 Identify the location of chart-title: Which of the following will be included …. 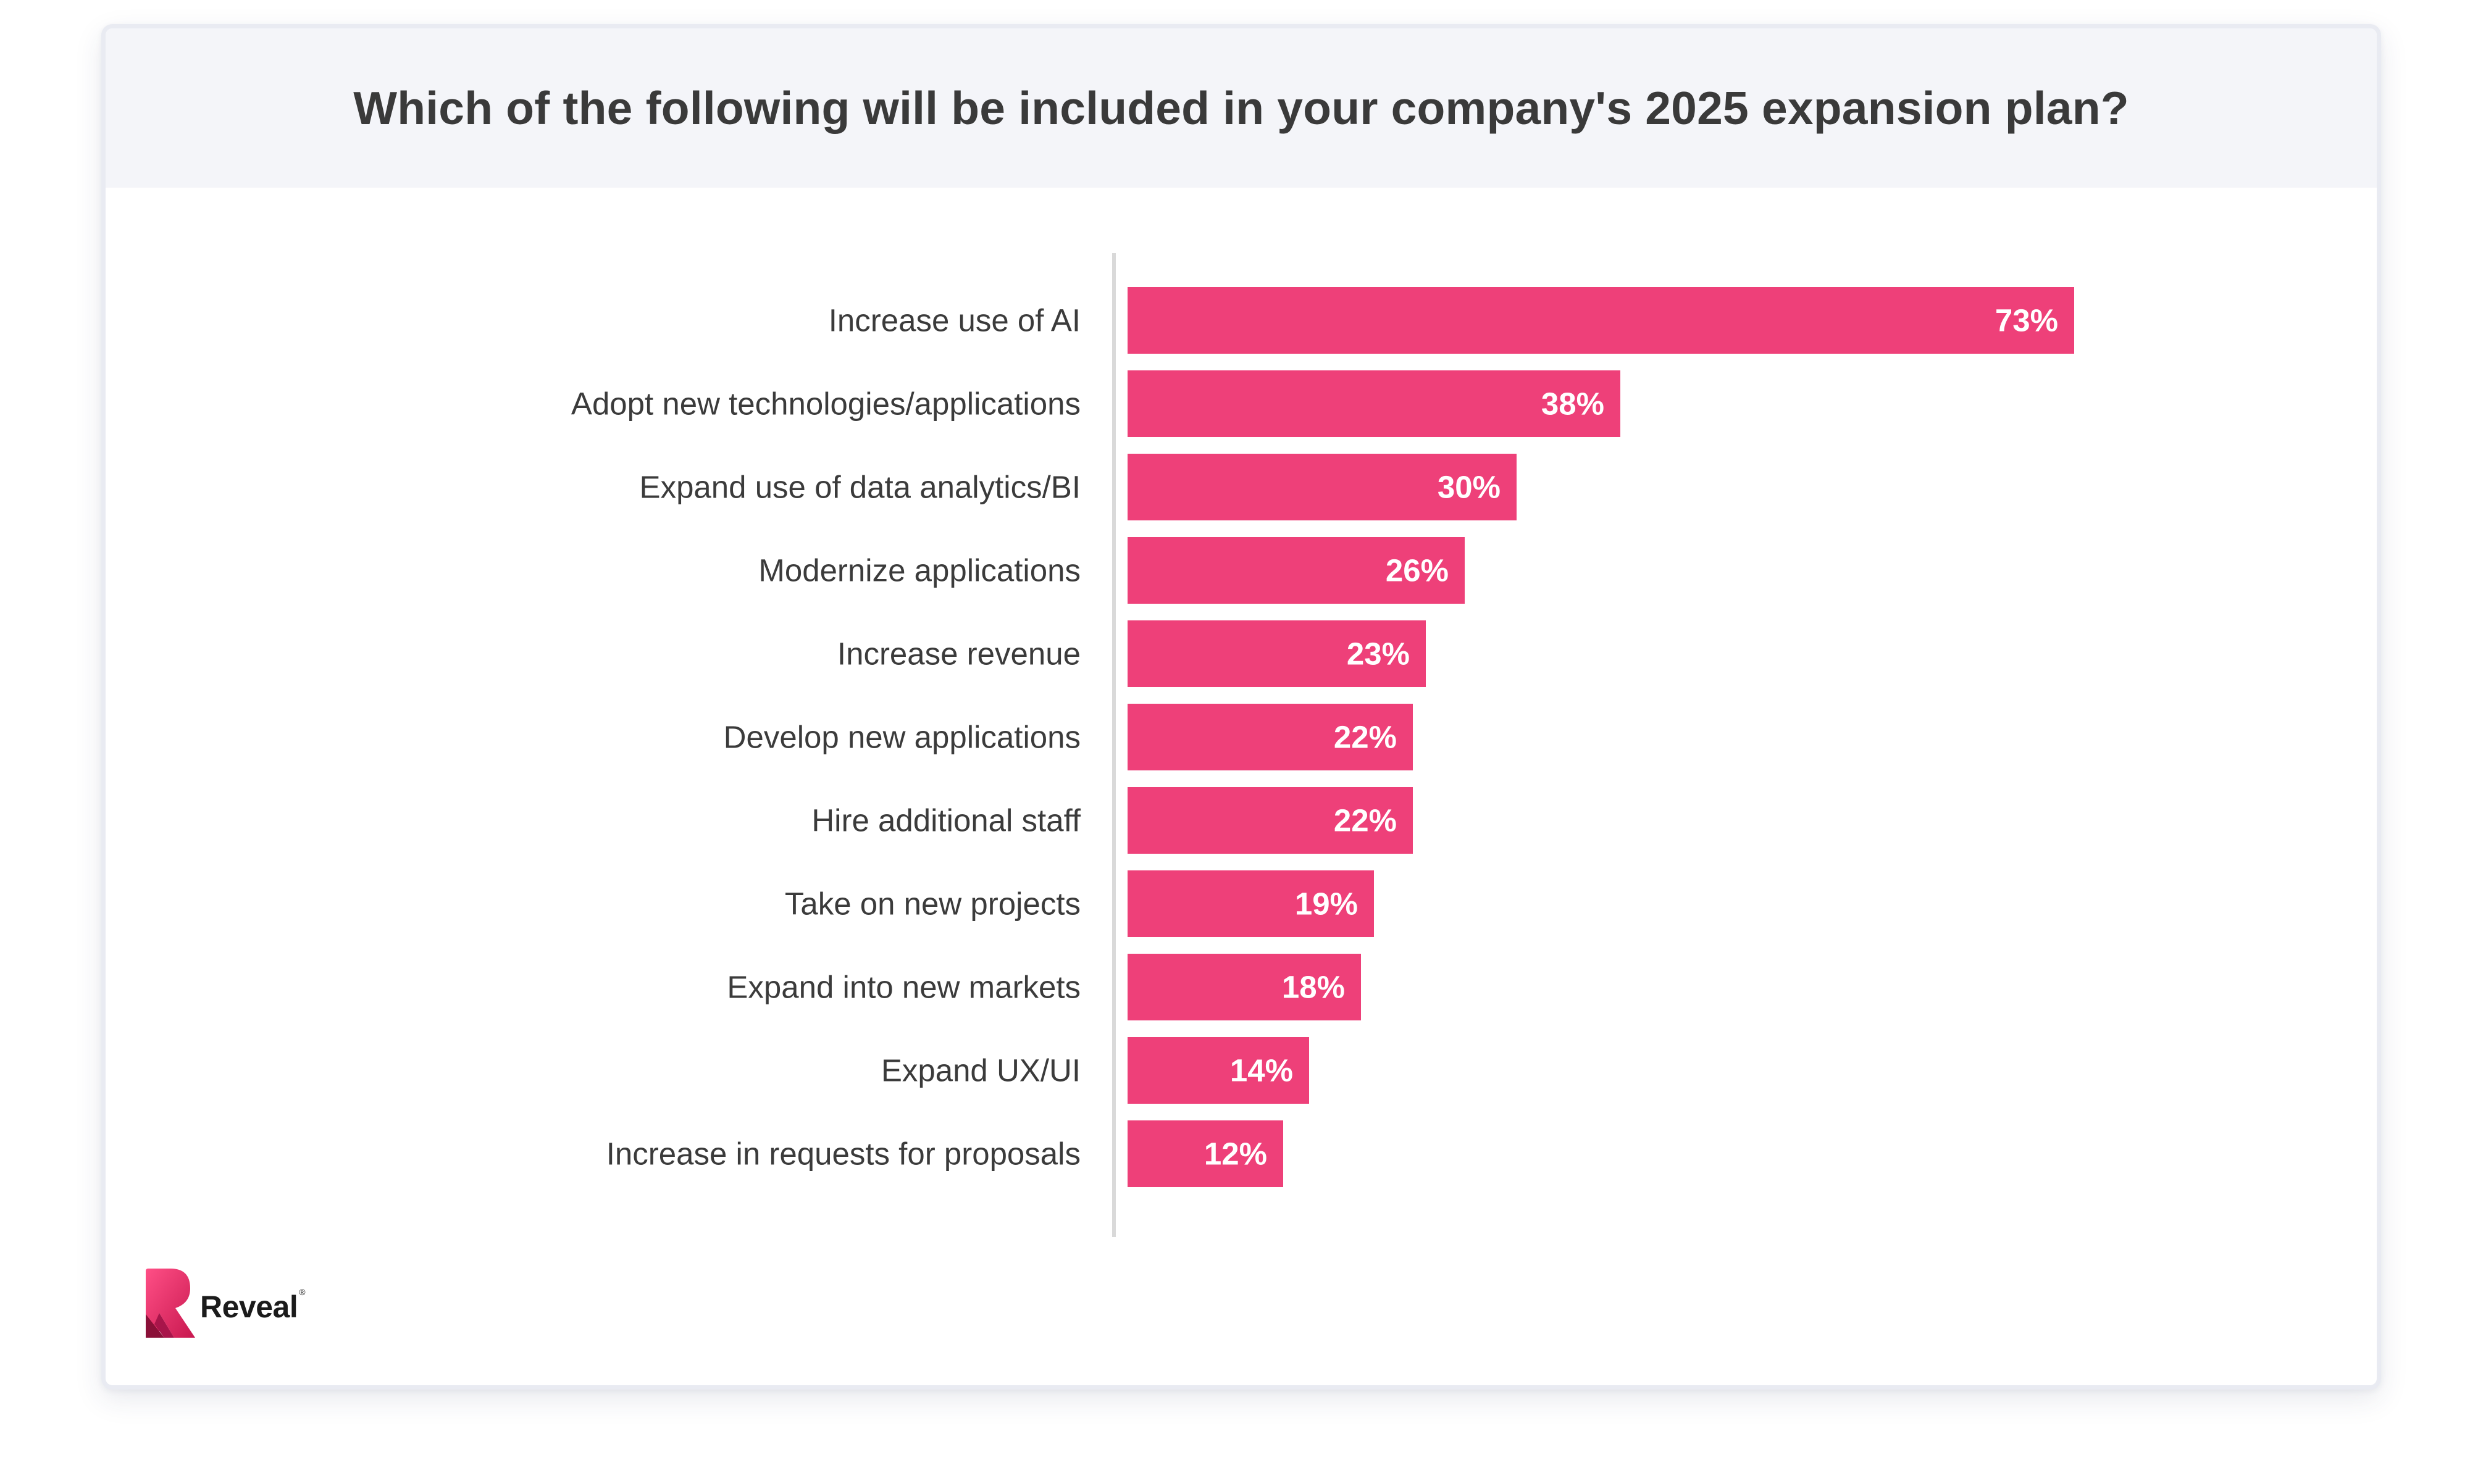
(1241, 108).